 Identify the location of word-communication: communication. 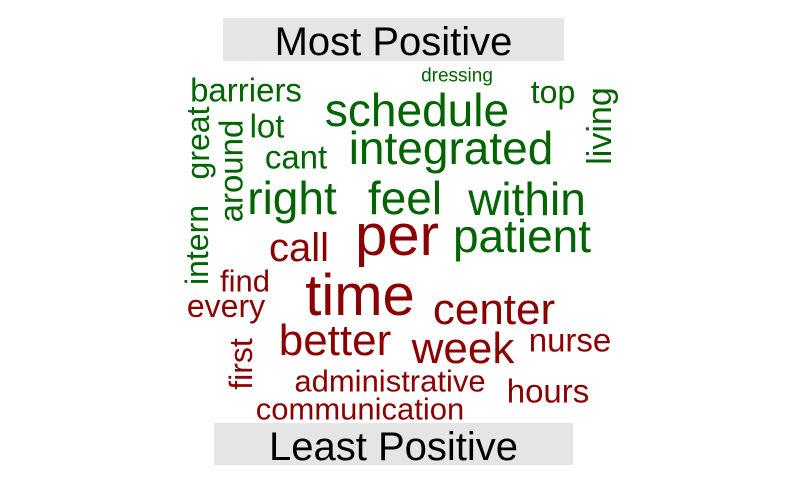
(360, 409).